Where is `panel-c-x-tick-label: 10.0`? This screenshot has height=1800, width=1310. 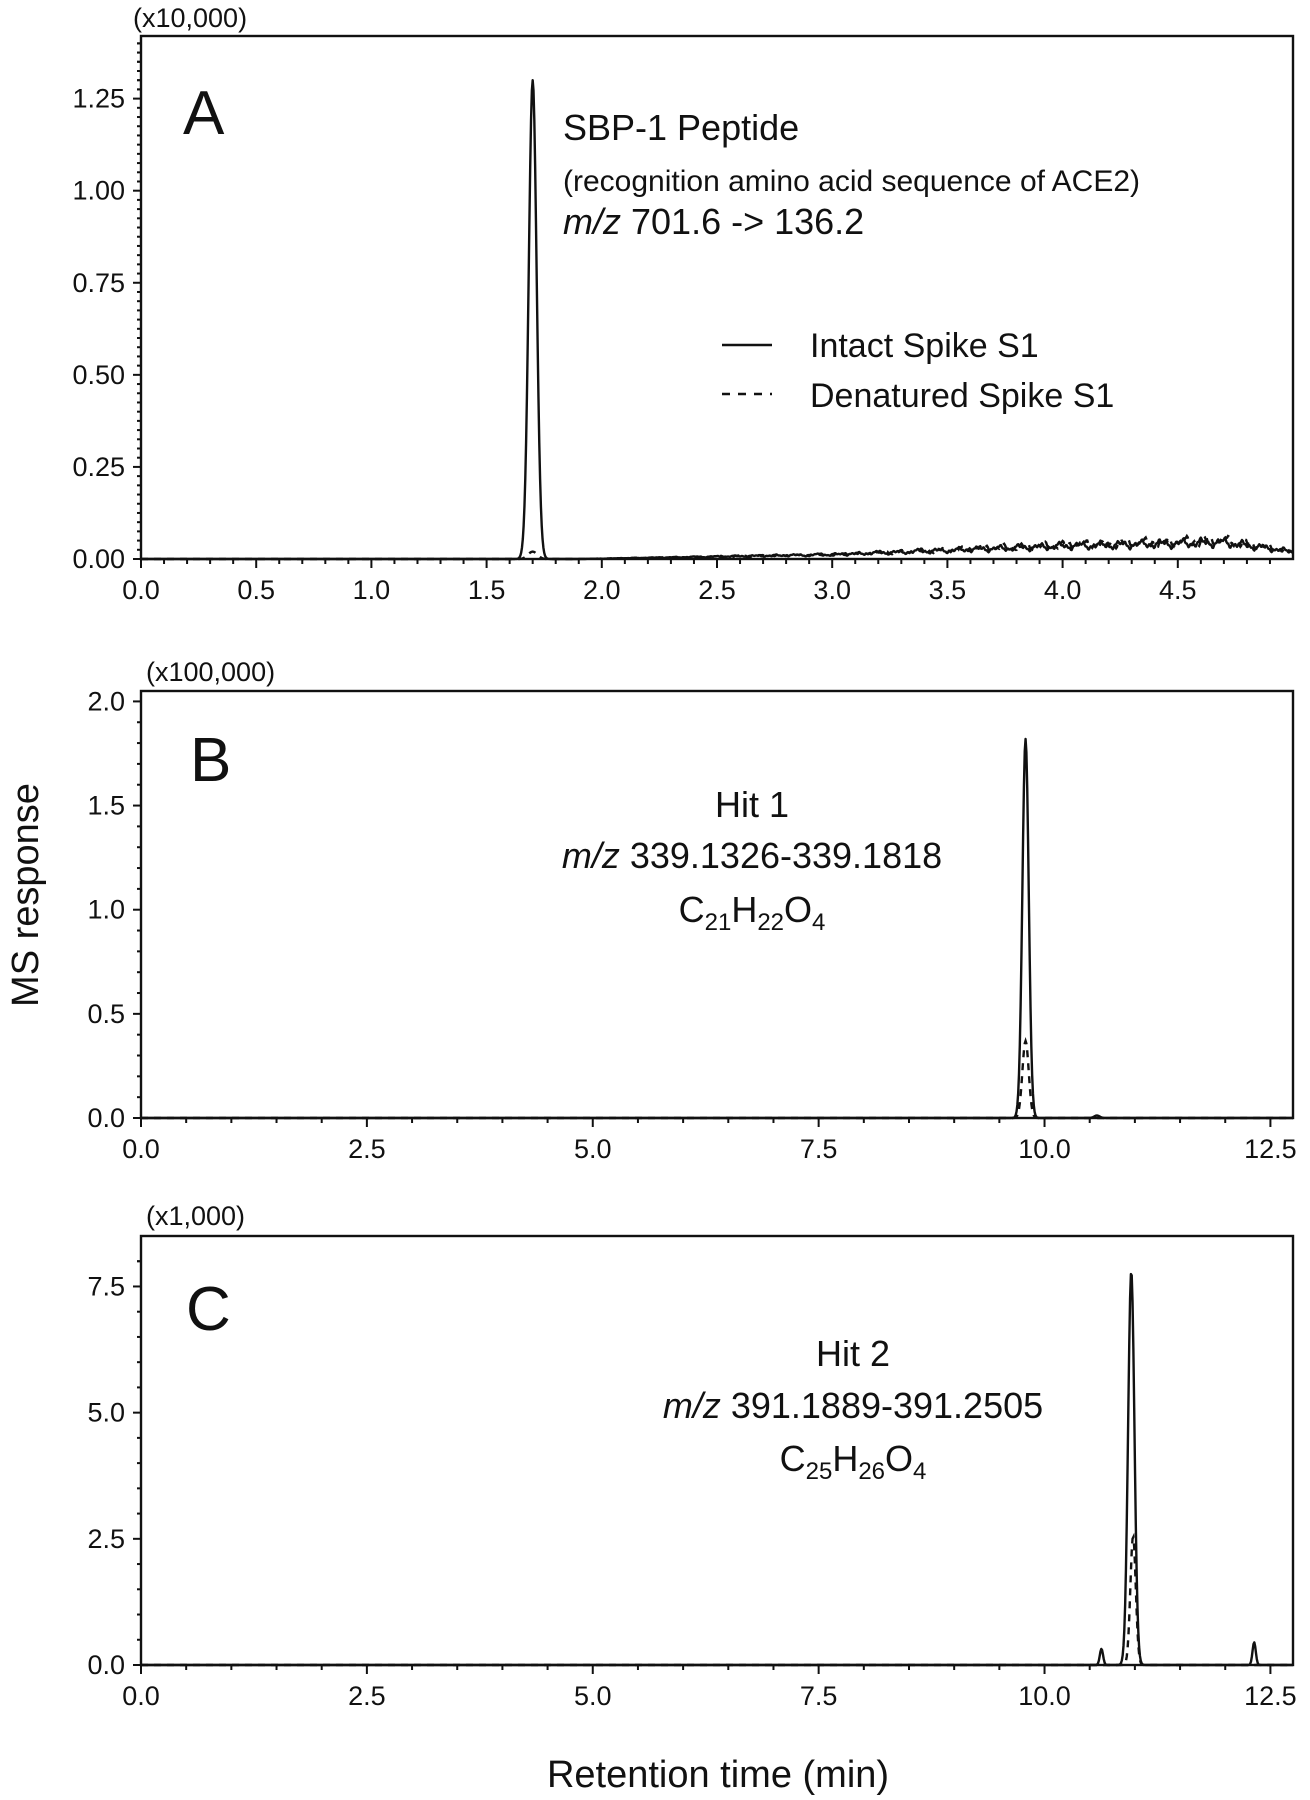
panel-c-x-tick-label: 10.0 is located at coordinates (1044, 1696).